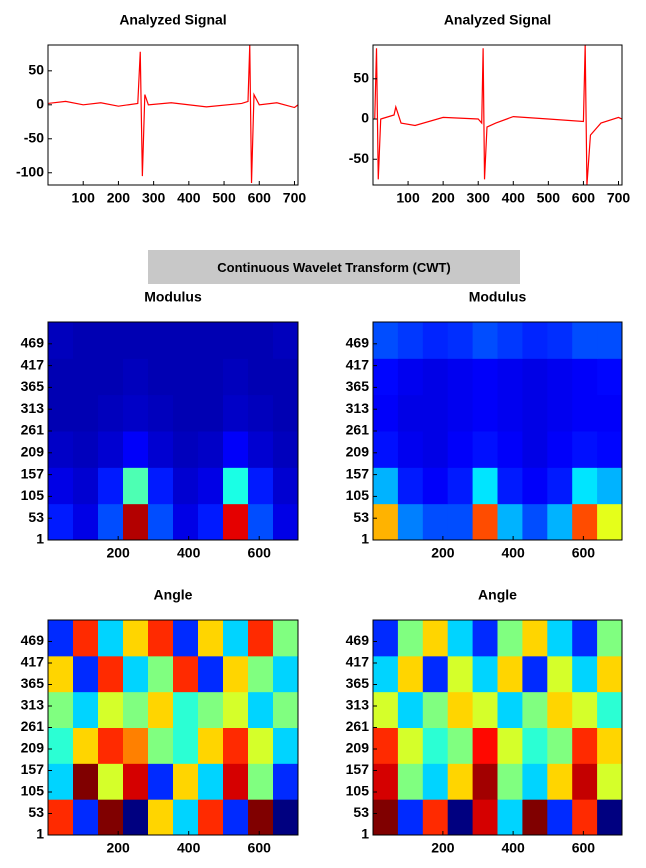 Image resolution: width=646 pixels, height=868 pixels. Describe the element at coordinates (33, 364) in the screenshot. I see `y-tick-label: 417` at that location.